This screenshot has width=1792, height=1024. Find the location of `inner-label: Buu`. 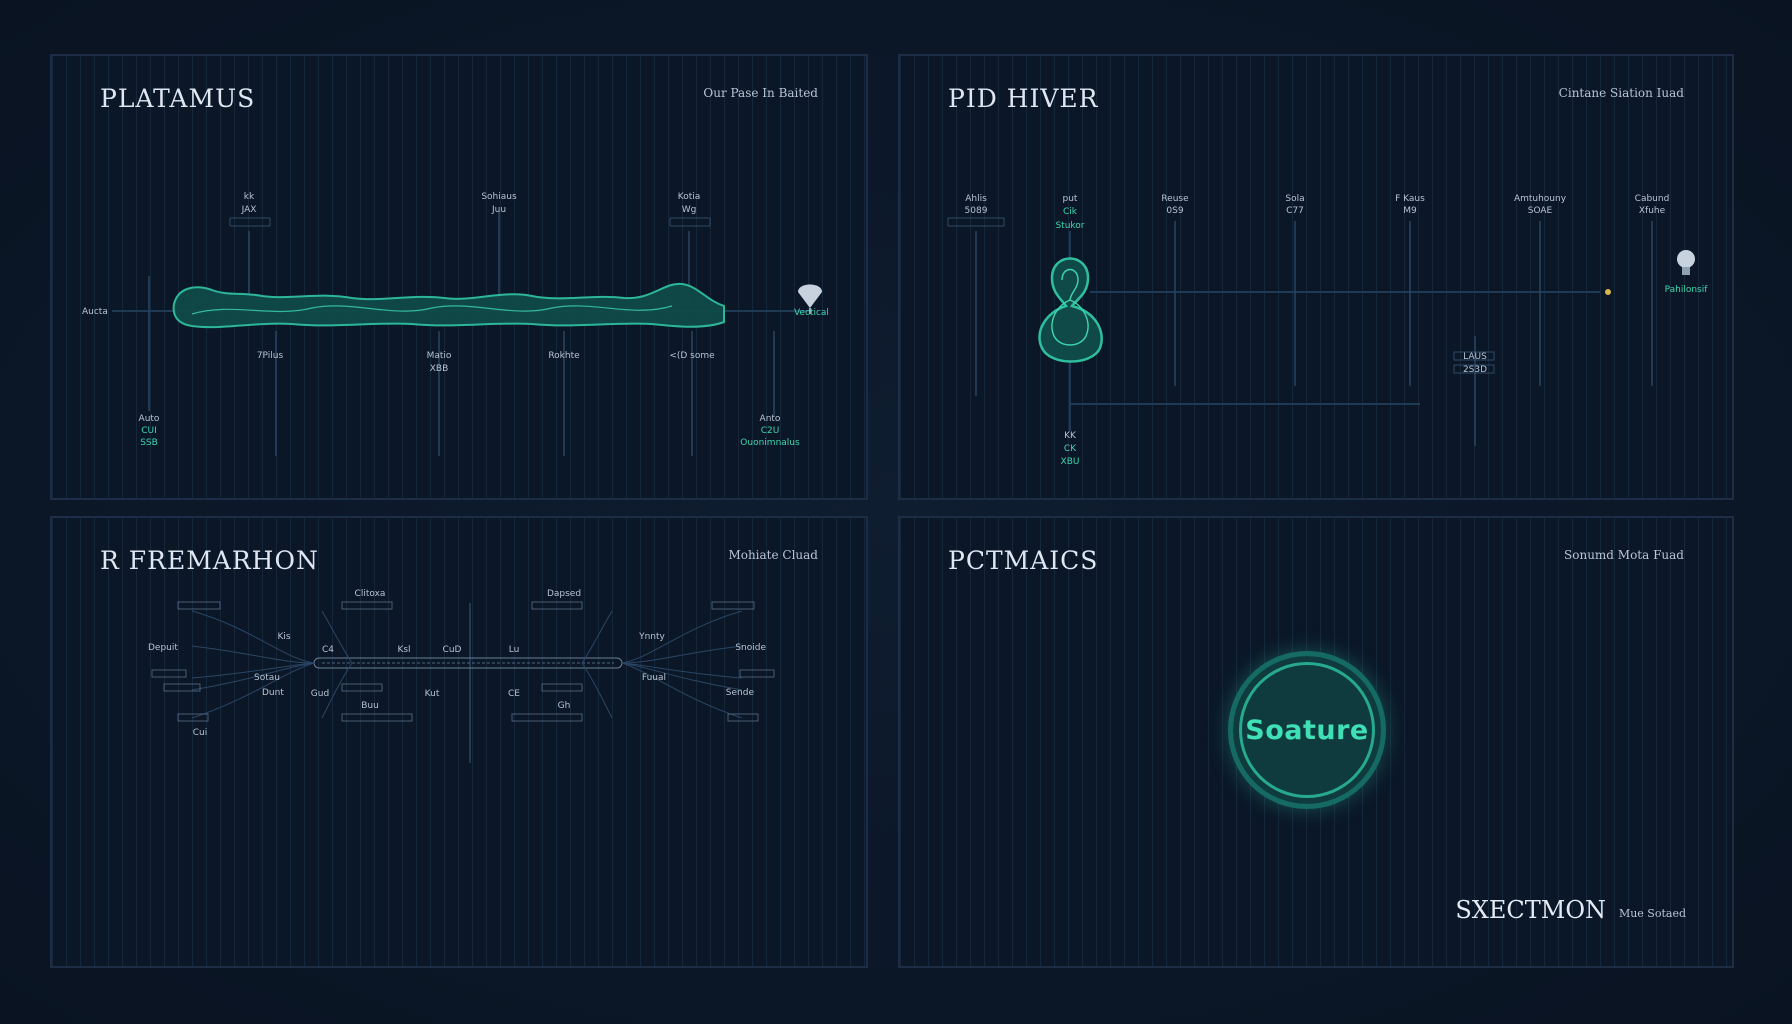

inner-label: Buu is located at coordinates (370, 706).